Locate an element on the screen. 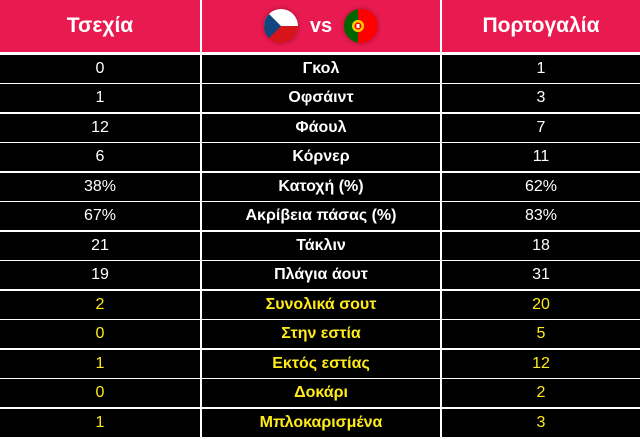 This screenshot has width=640, height=439. czech-flag-icon is located at coordinates (280, 26).